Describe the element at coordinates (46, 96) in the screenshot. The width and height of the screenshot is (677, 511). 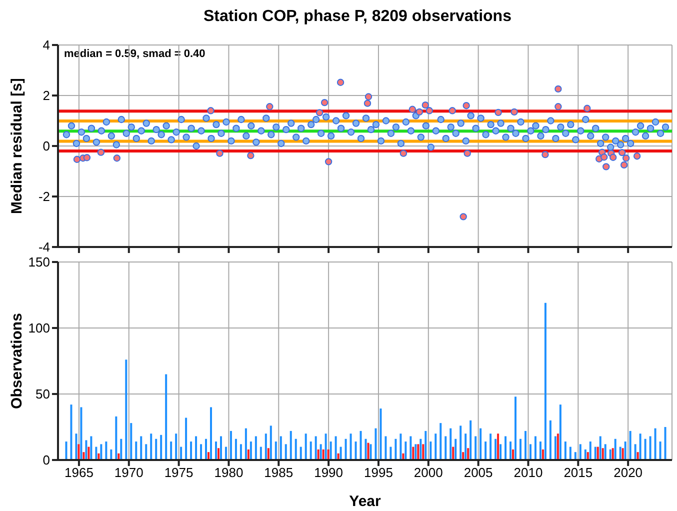
I see `y-tick-label: 2` at that location.